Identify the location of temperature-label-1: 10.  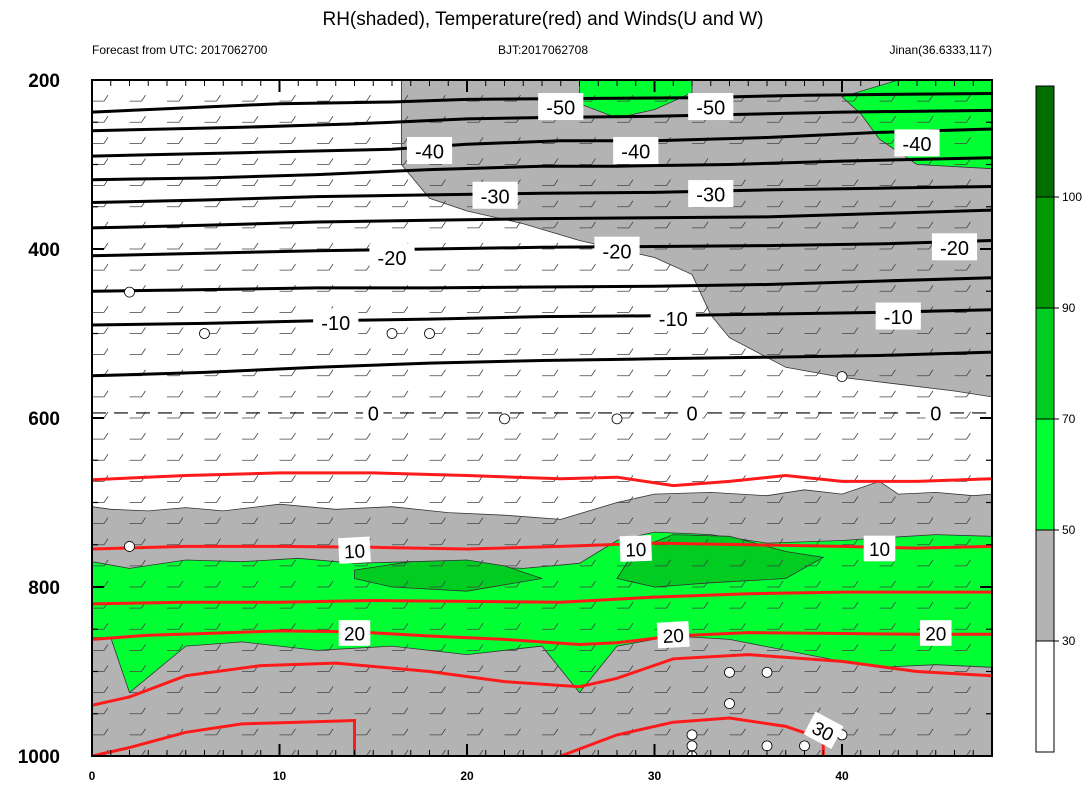
(635, 548).